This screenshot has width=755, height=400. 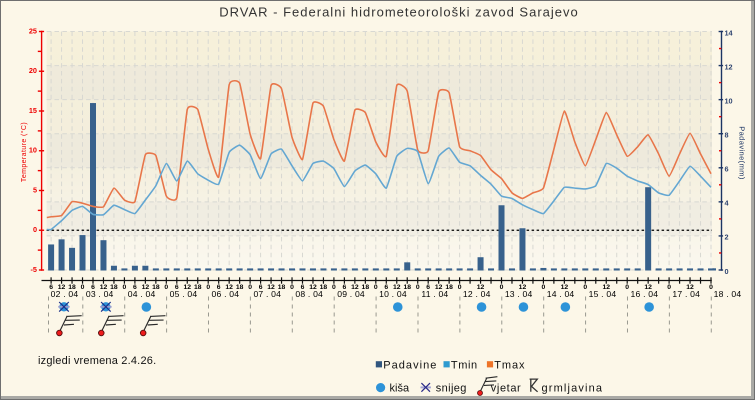 What do you see at coordinates (33, 30) in the screenshot?
I see `svg-text: 25` at bounding box center [33, 30].